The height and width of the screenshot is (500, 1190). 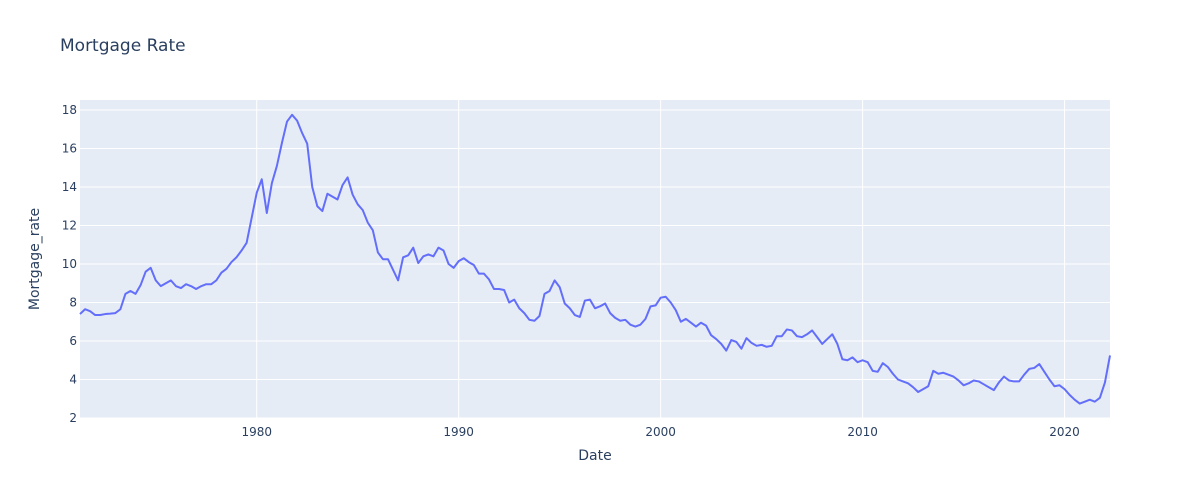 What do you see at coordinates (73, 341) in the screenshot?
I see `y-tick-label: 6` at bounding box center [73, 341].